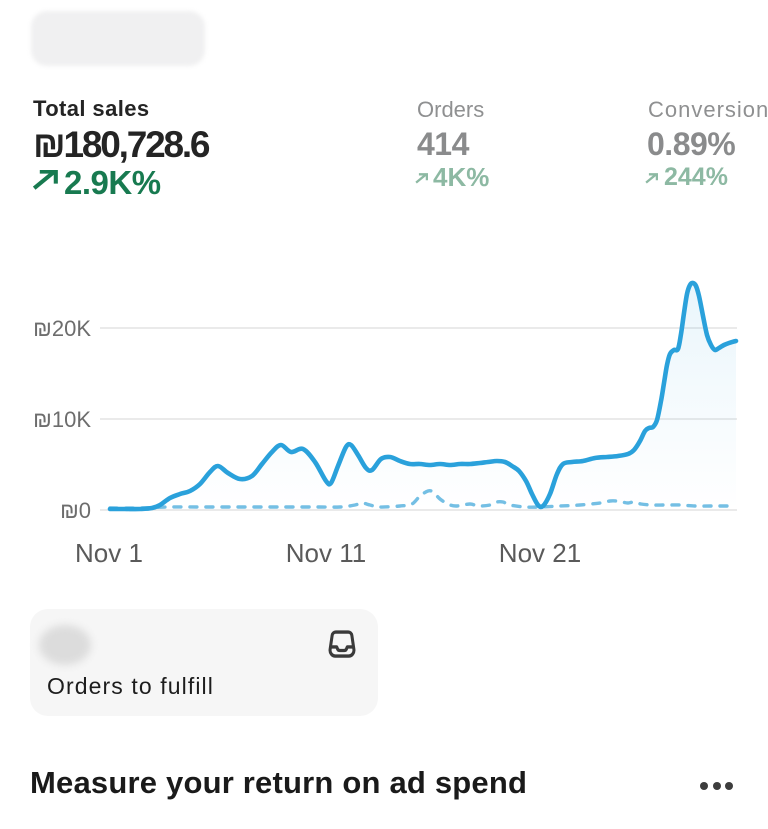  Describe the element at coordinates (75, 510) in the screenshot. I see `svg-text: ₪0` at that location.